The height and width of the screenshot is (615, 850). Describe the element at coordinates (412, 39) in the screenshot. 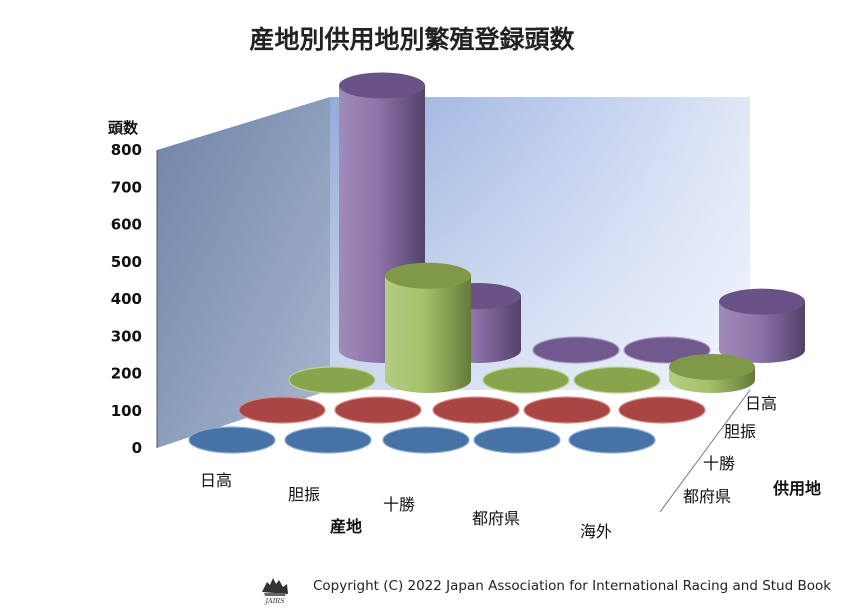

I see `chart-title: 産地別供用地別繁殖登録頭数` at that location.